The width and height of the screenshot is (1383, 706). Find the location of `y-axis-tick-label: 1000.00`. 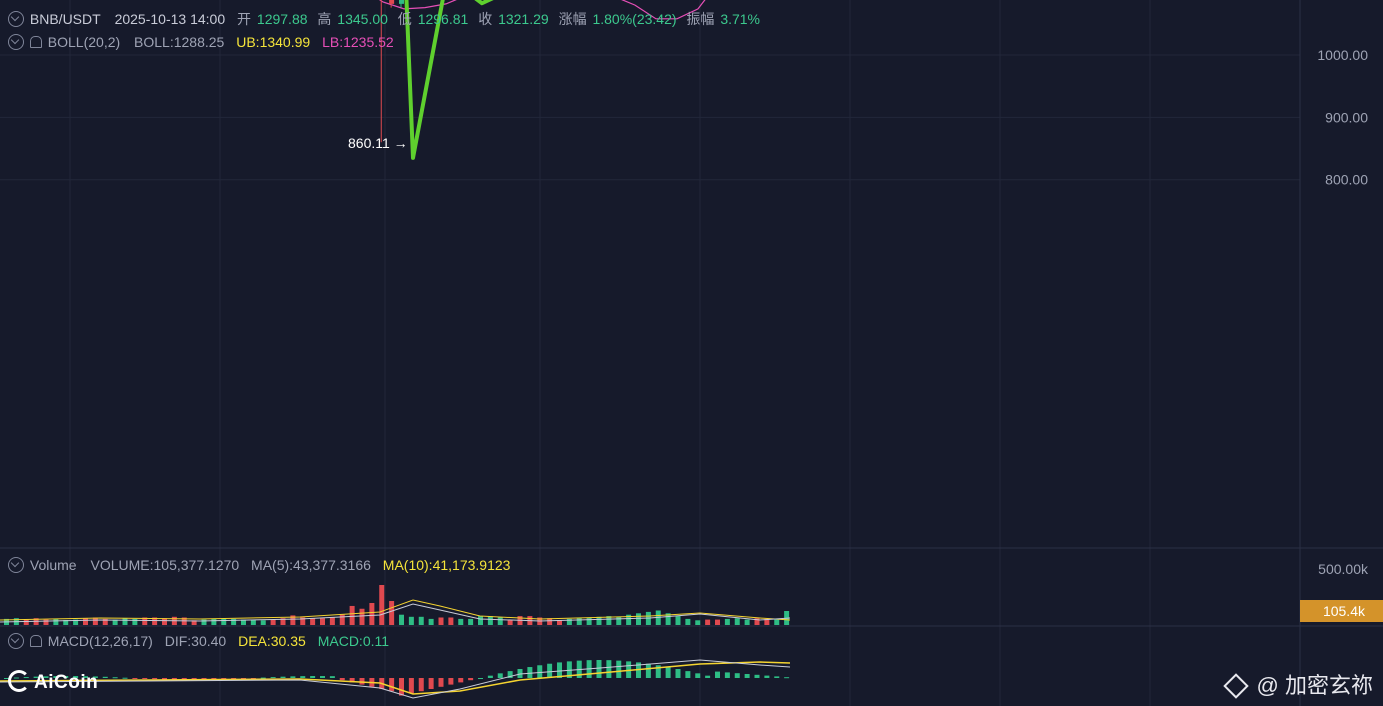

y-axis-tick-label: 1000.00 is located at coordinates (1342, 55).